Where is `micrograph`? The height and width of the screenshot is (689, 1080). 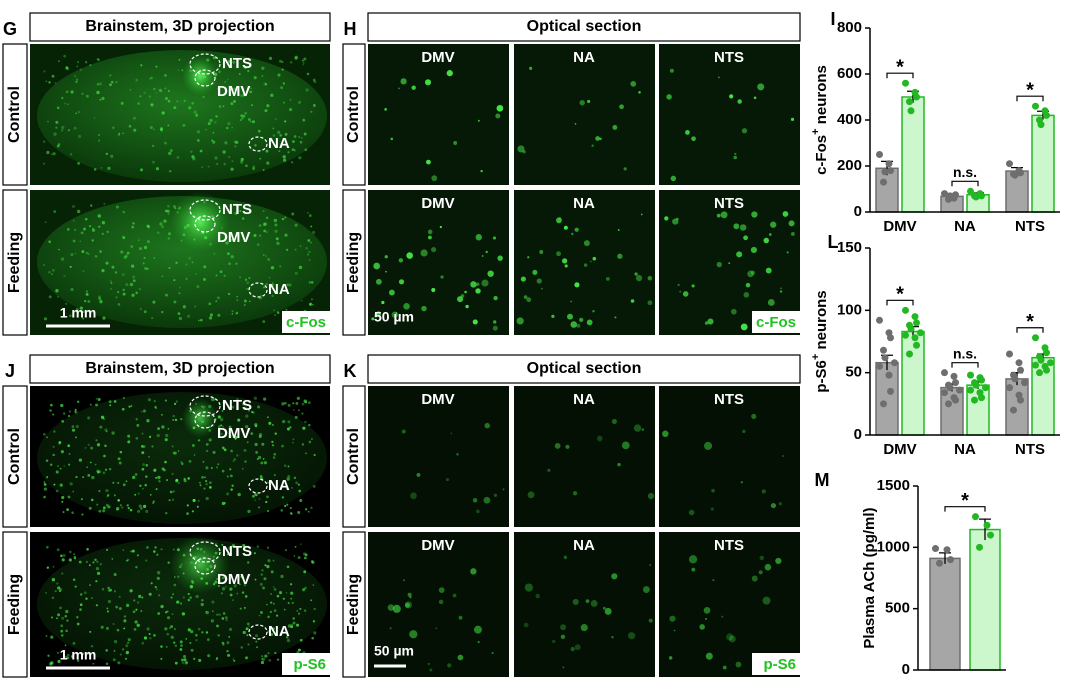 micrograph is located at coordinates (438, 262).